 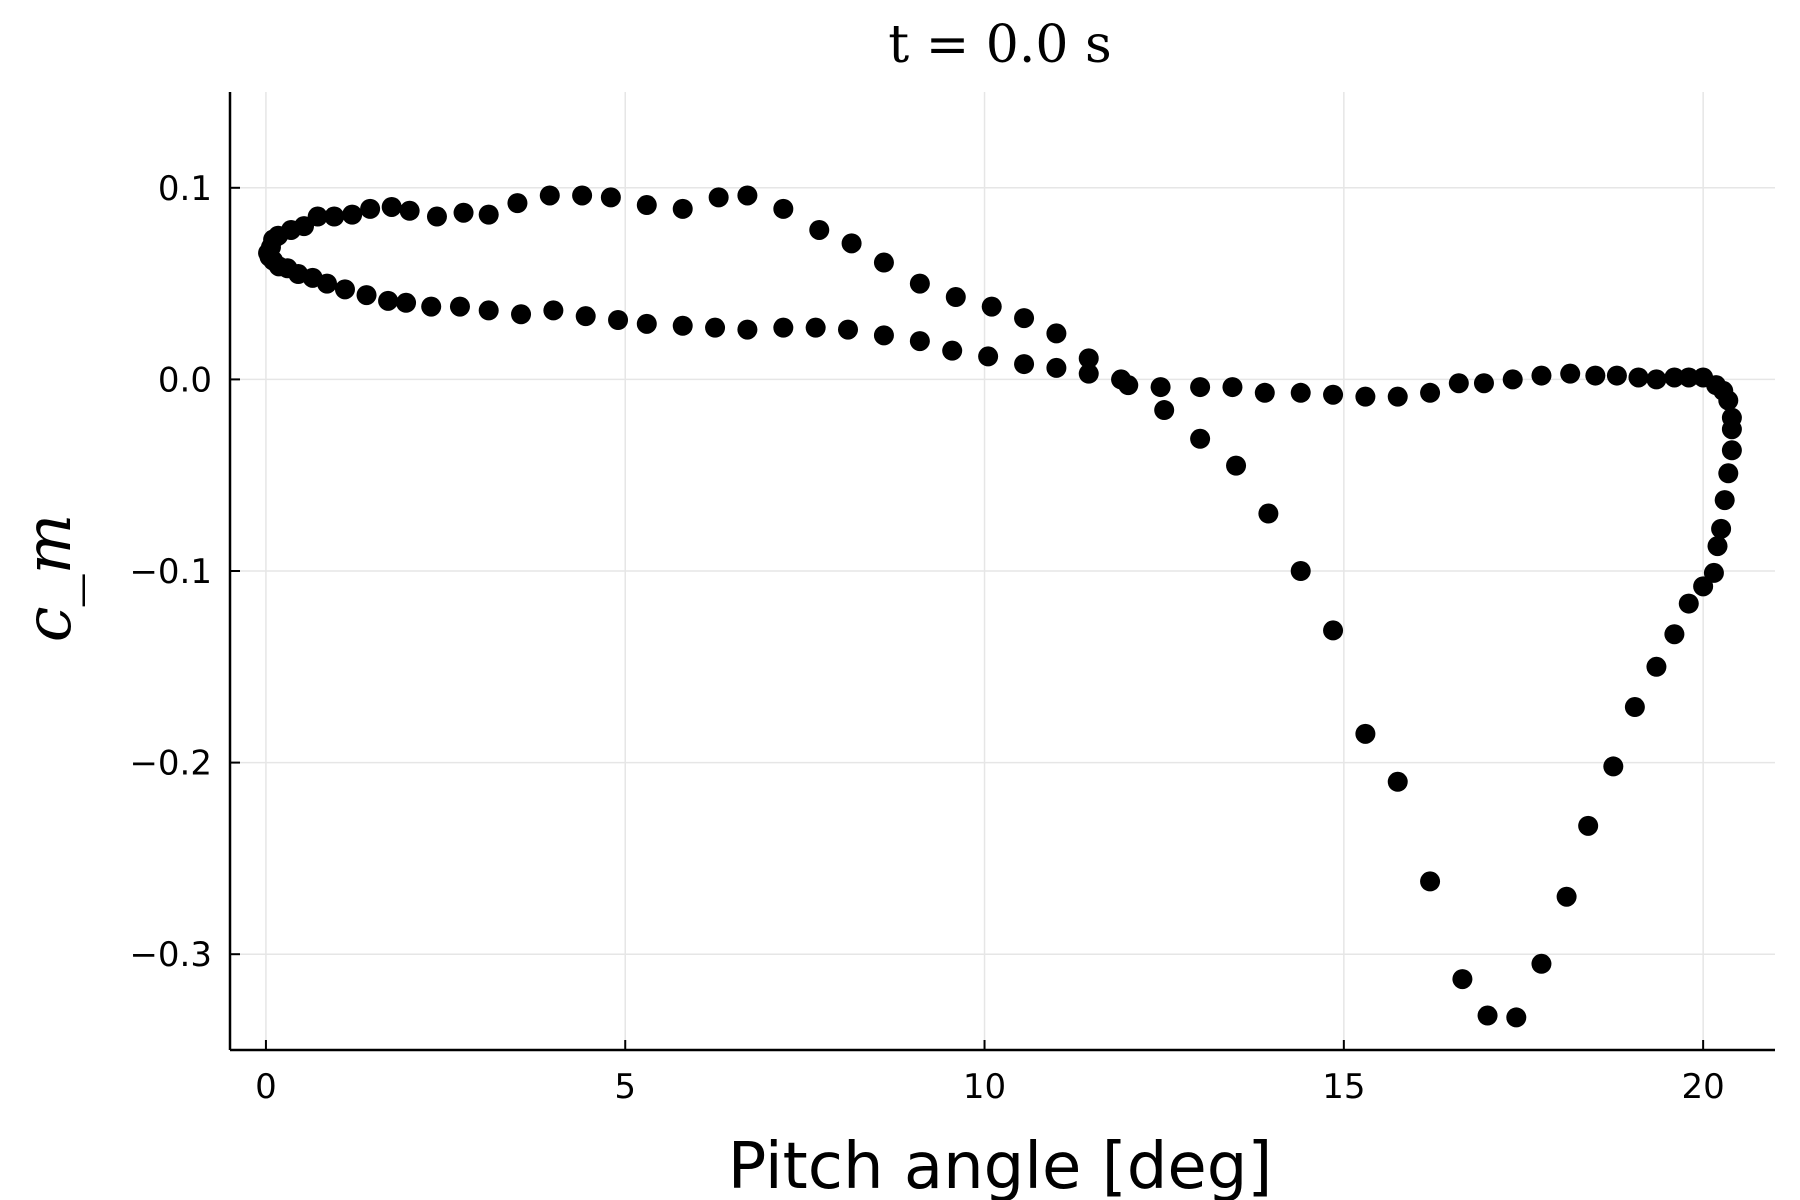 What do you see at coordinates (625, 1087) in the screenshot?
I see `x-tick-label: 5` at bounding box center [625, 1087].